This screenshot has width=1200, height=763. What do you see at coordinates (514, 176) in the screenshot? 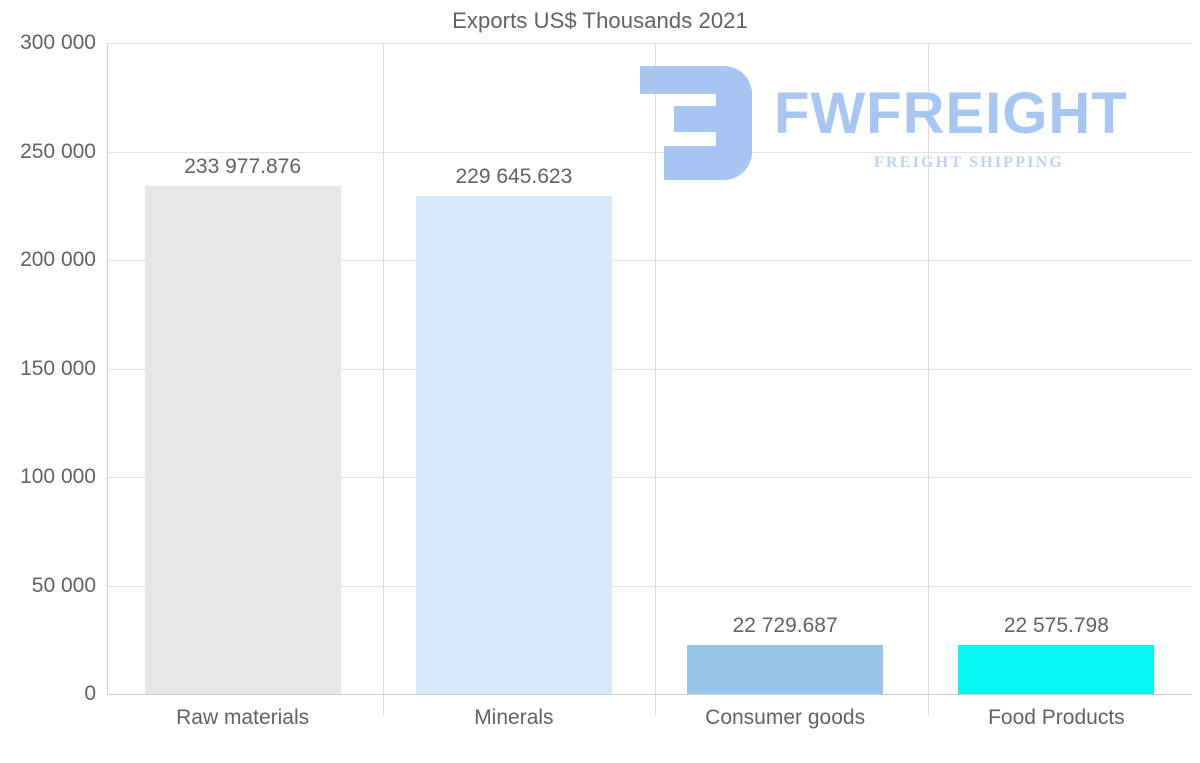
I see `bar-value-label: 229 645.623` at bounding box center [514, 176].